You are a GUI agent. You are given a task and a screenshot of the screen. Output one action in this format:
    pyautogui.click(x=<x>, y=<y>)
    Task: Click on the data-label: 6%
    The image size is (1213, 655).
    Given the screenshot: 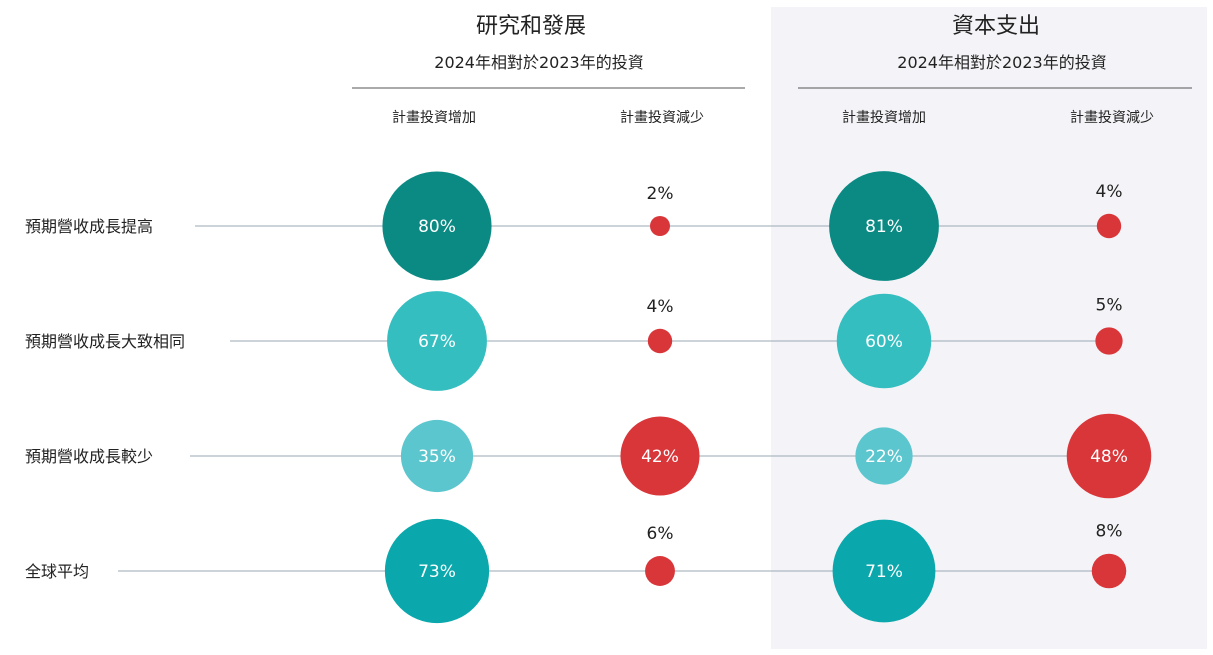 What is the action you would take?
    pyautogui.click(x=660, y=534)
    